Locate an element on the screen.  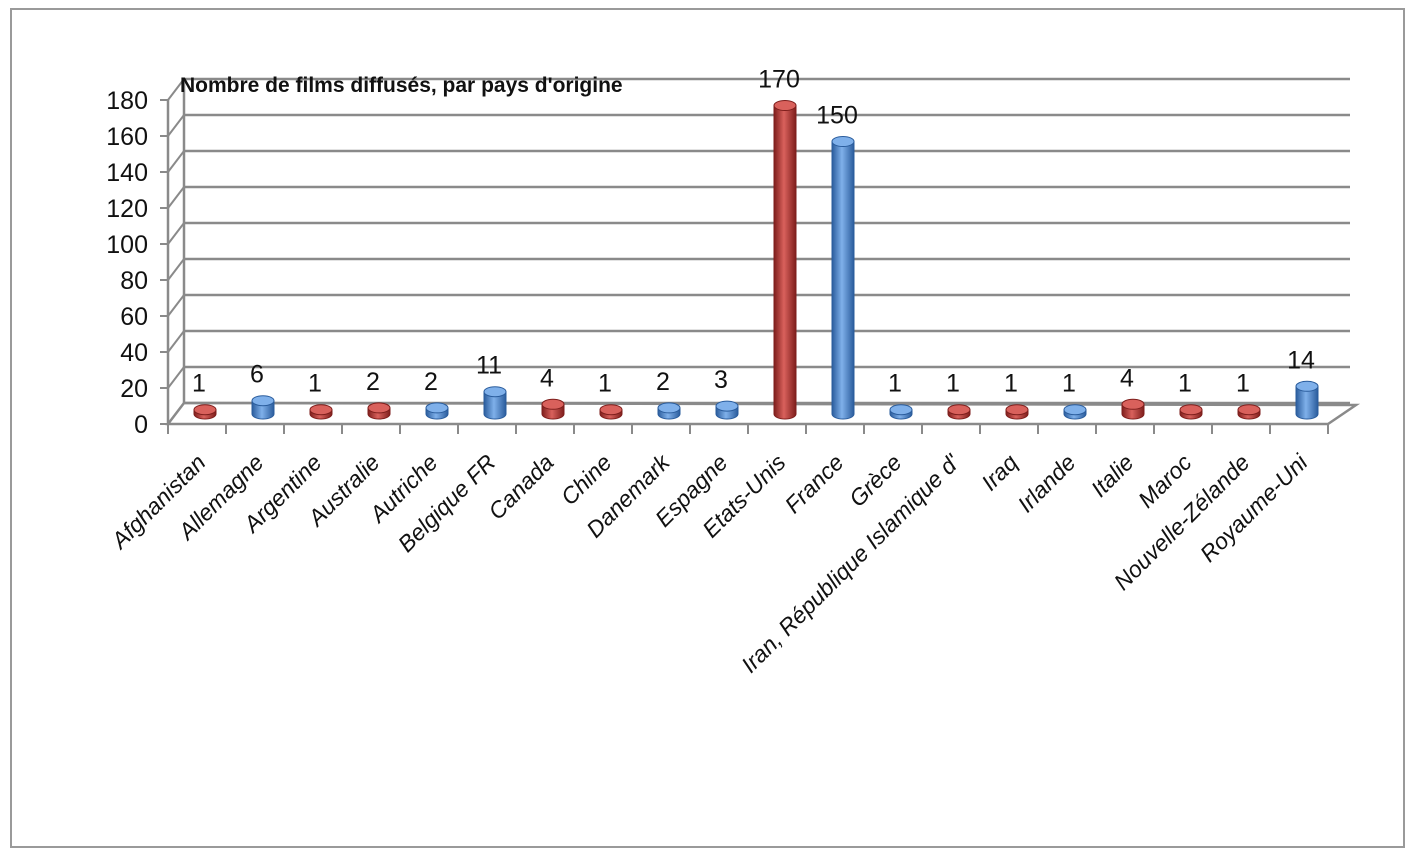
data-label: 3 is located at coordinates (721, 380).